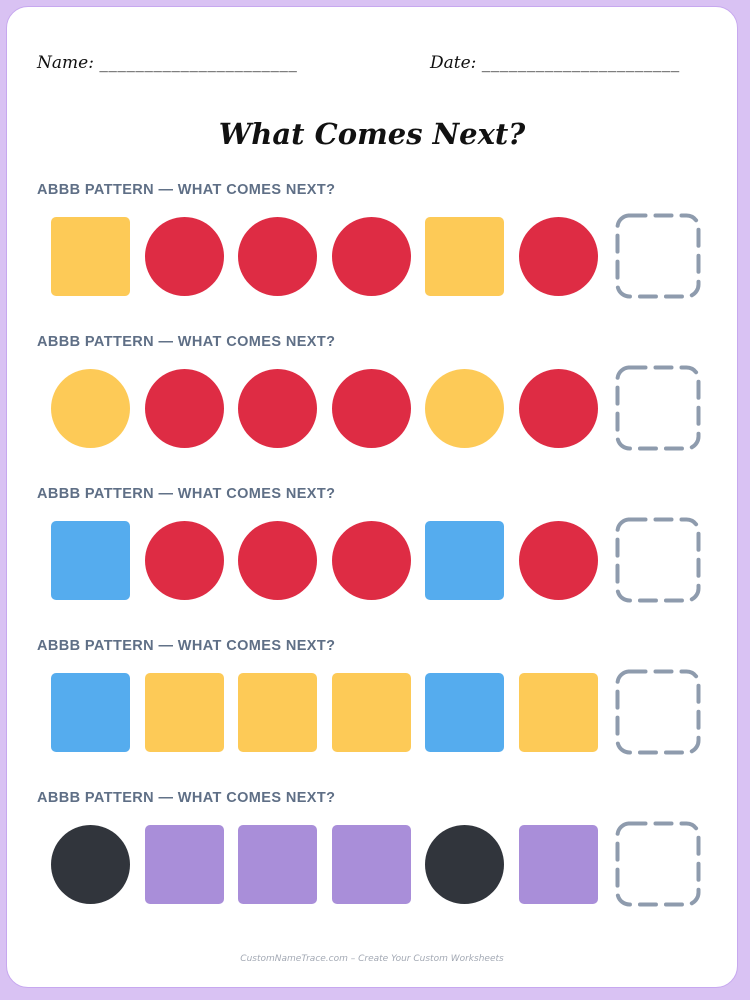 The image size is (750, 1000). What do you see at coordinates (580, 63) in the screenshot?
I see `date-line: ______________________` at bounding box center [580, 63].